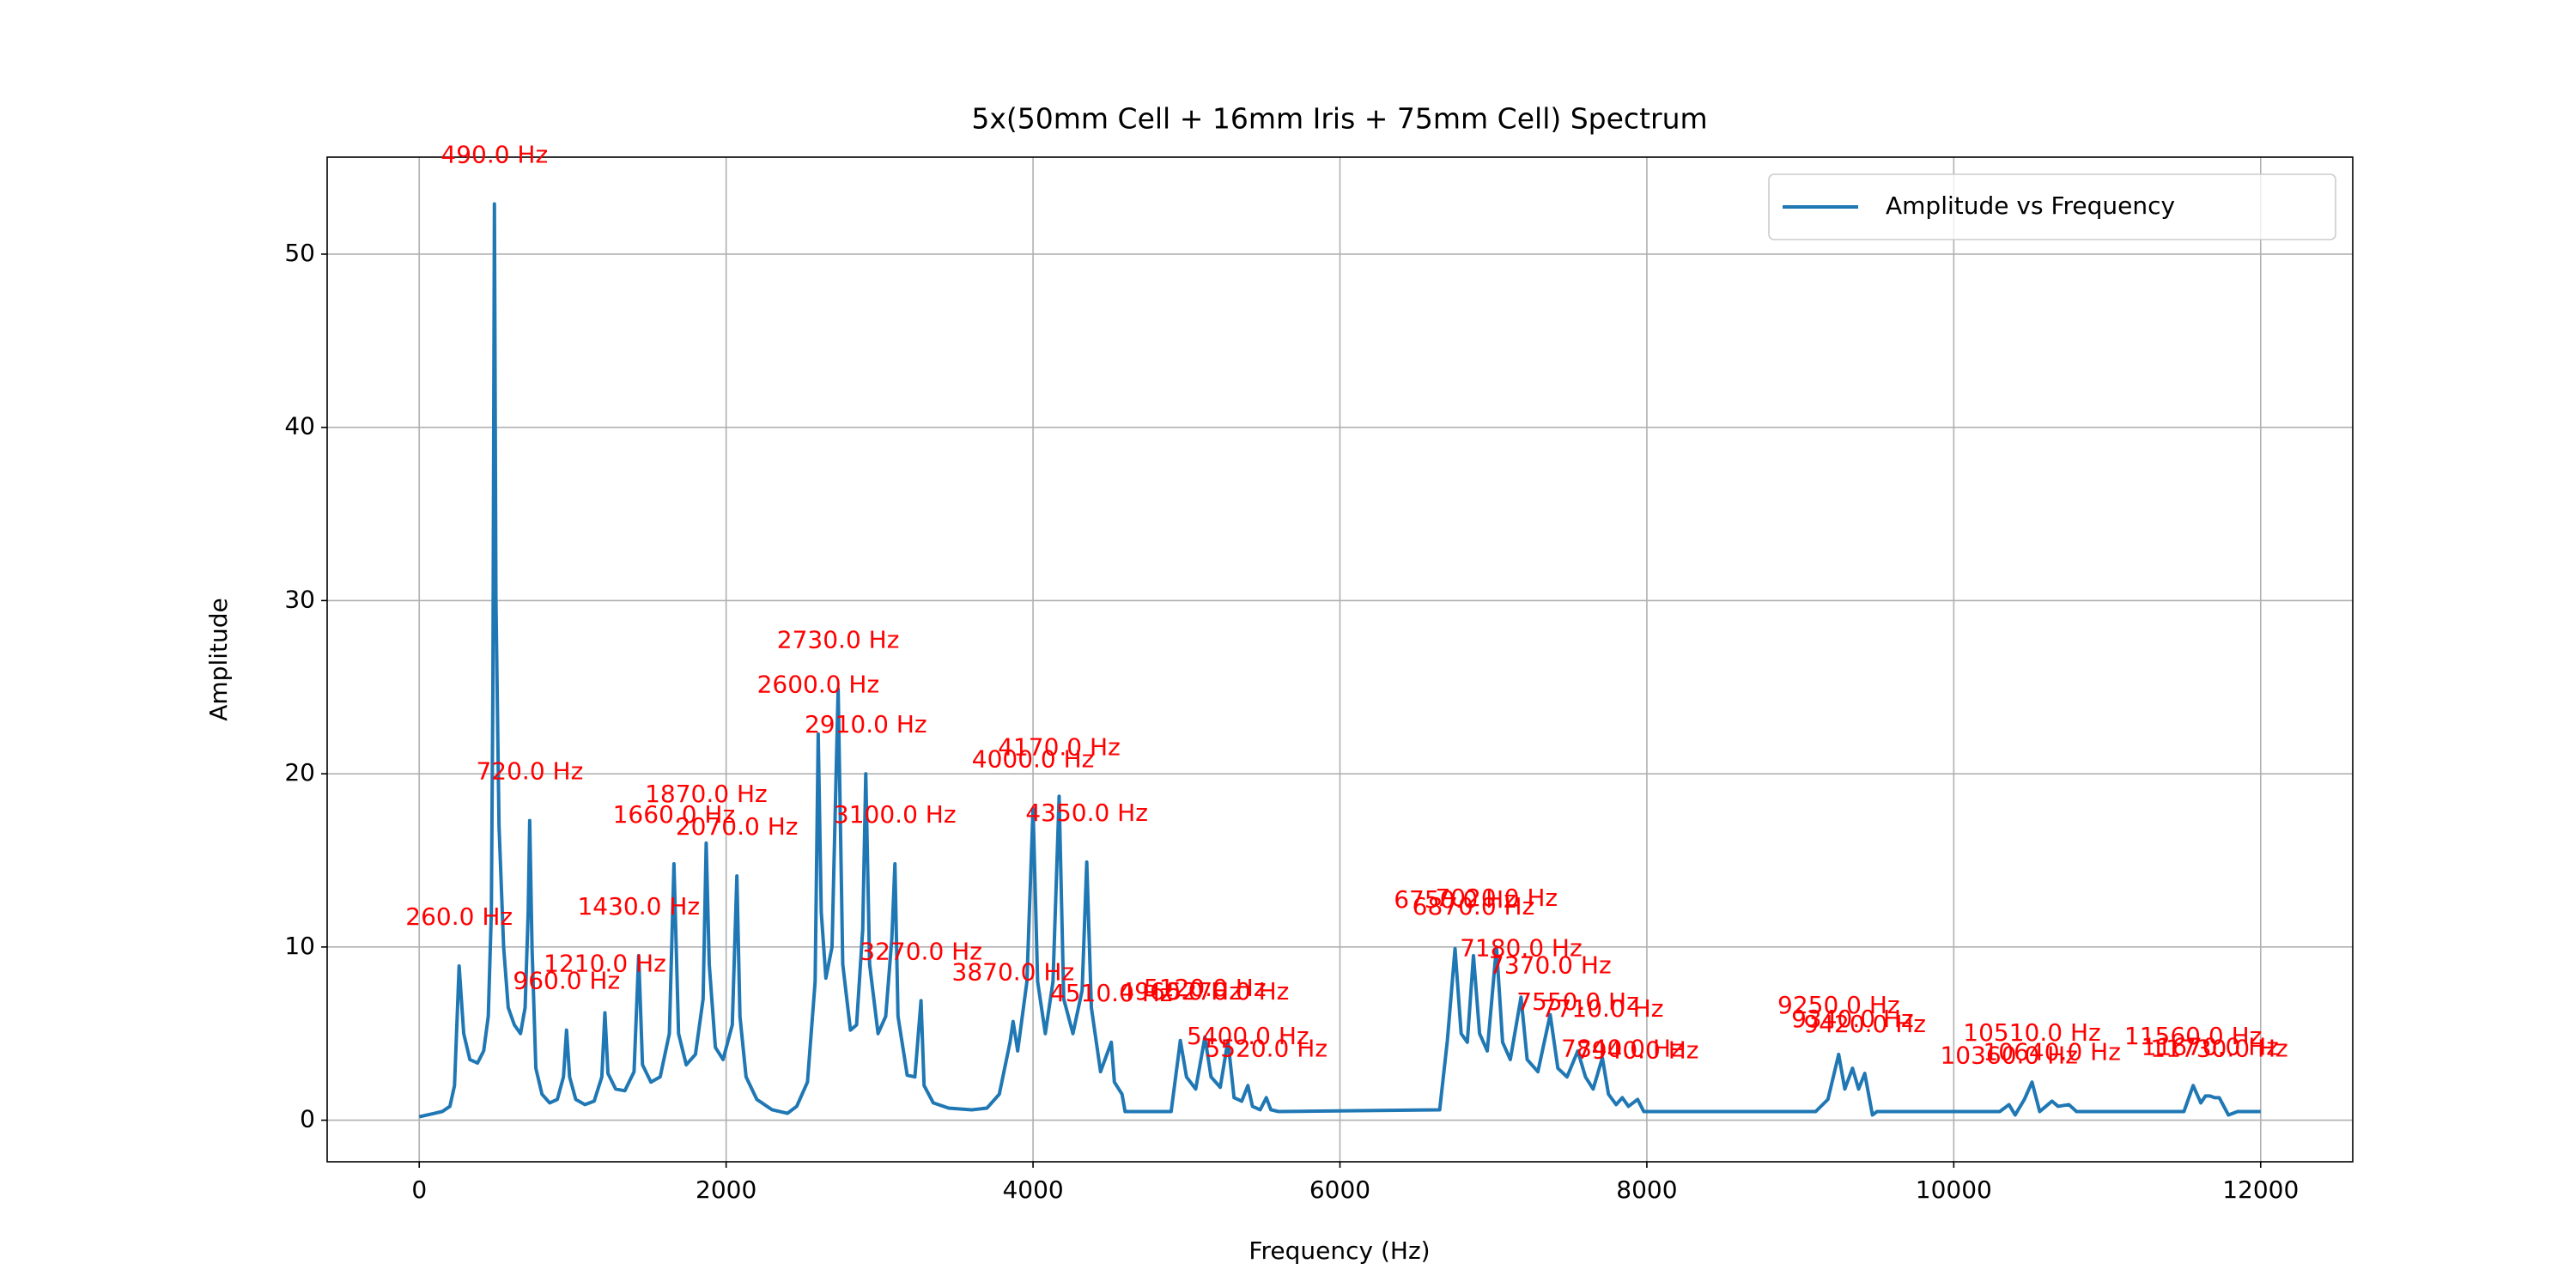 The width and height of the screenshot is (2576, 1288). What do you see at coordinates (300, 772) in the screenshot?
I see `y-tick-label: 20` at bounding box center [300, 772].